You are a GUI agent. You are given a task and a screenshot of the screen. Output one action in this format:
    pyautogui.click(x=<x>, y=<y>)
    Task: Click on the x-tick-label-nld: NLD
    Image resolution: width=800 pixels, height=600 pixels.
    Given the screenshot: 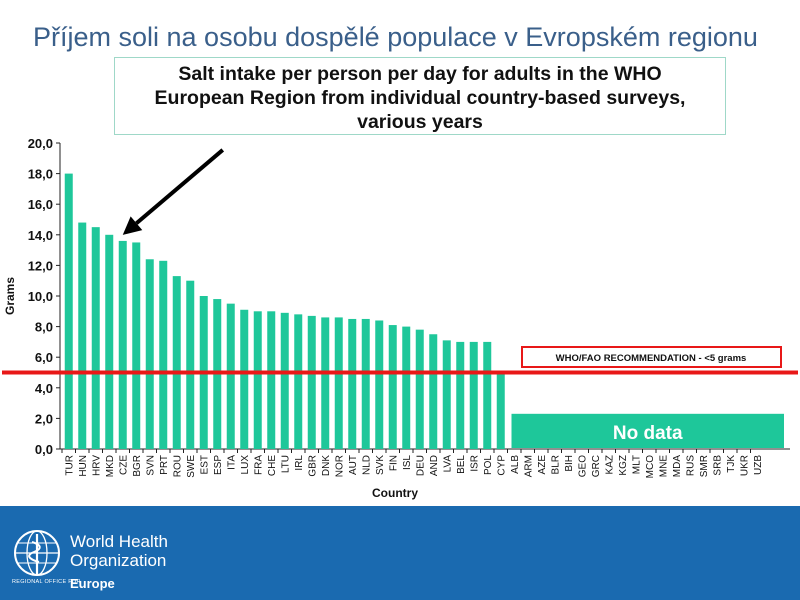 What is the action you would take?
    pyautogui.click(x=366, y=465)
    